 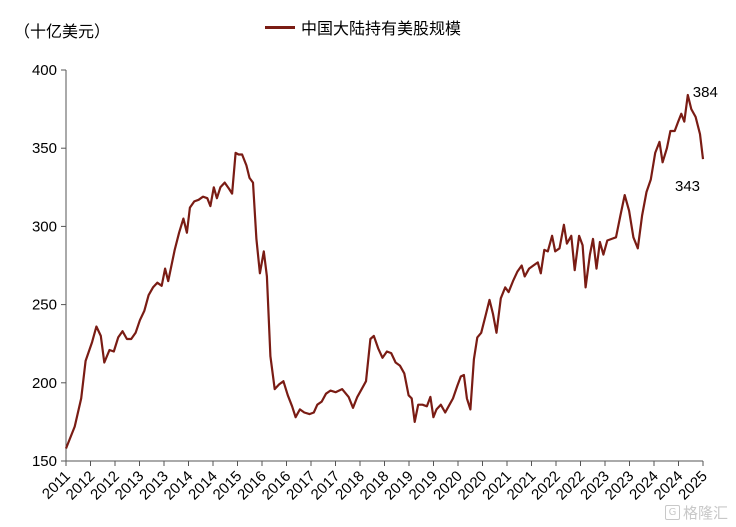 I want to click on y-tick-label: 300, so click(x=44, y=226).